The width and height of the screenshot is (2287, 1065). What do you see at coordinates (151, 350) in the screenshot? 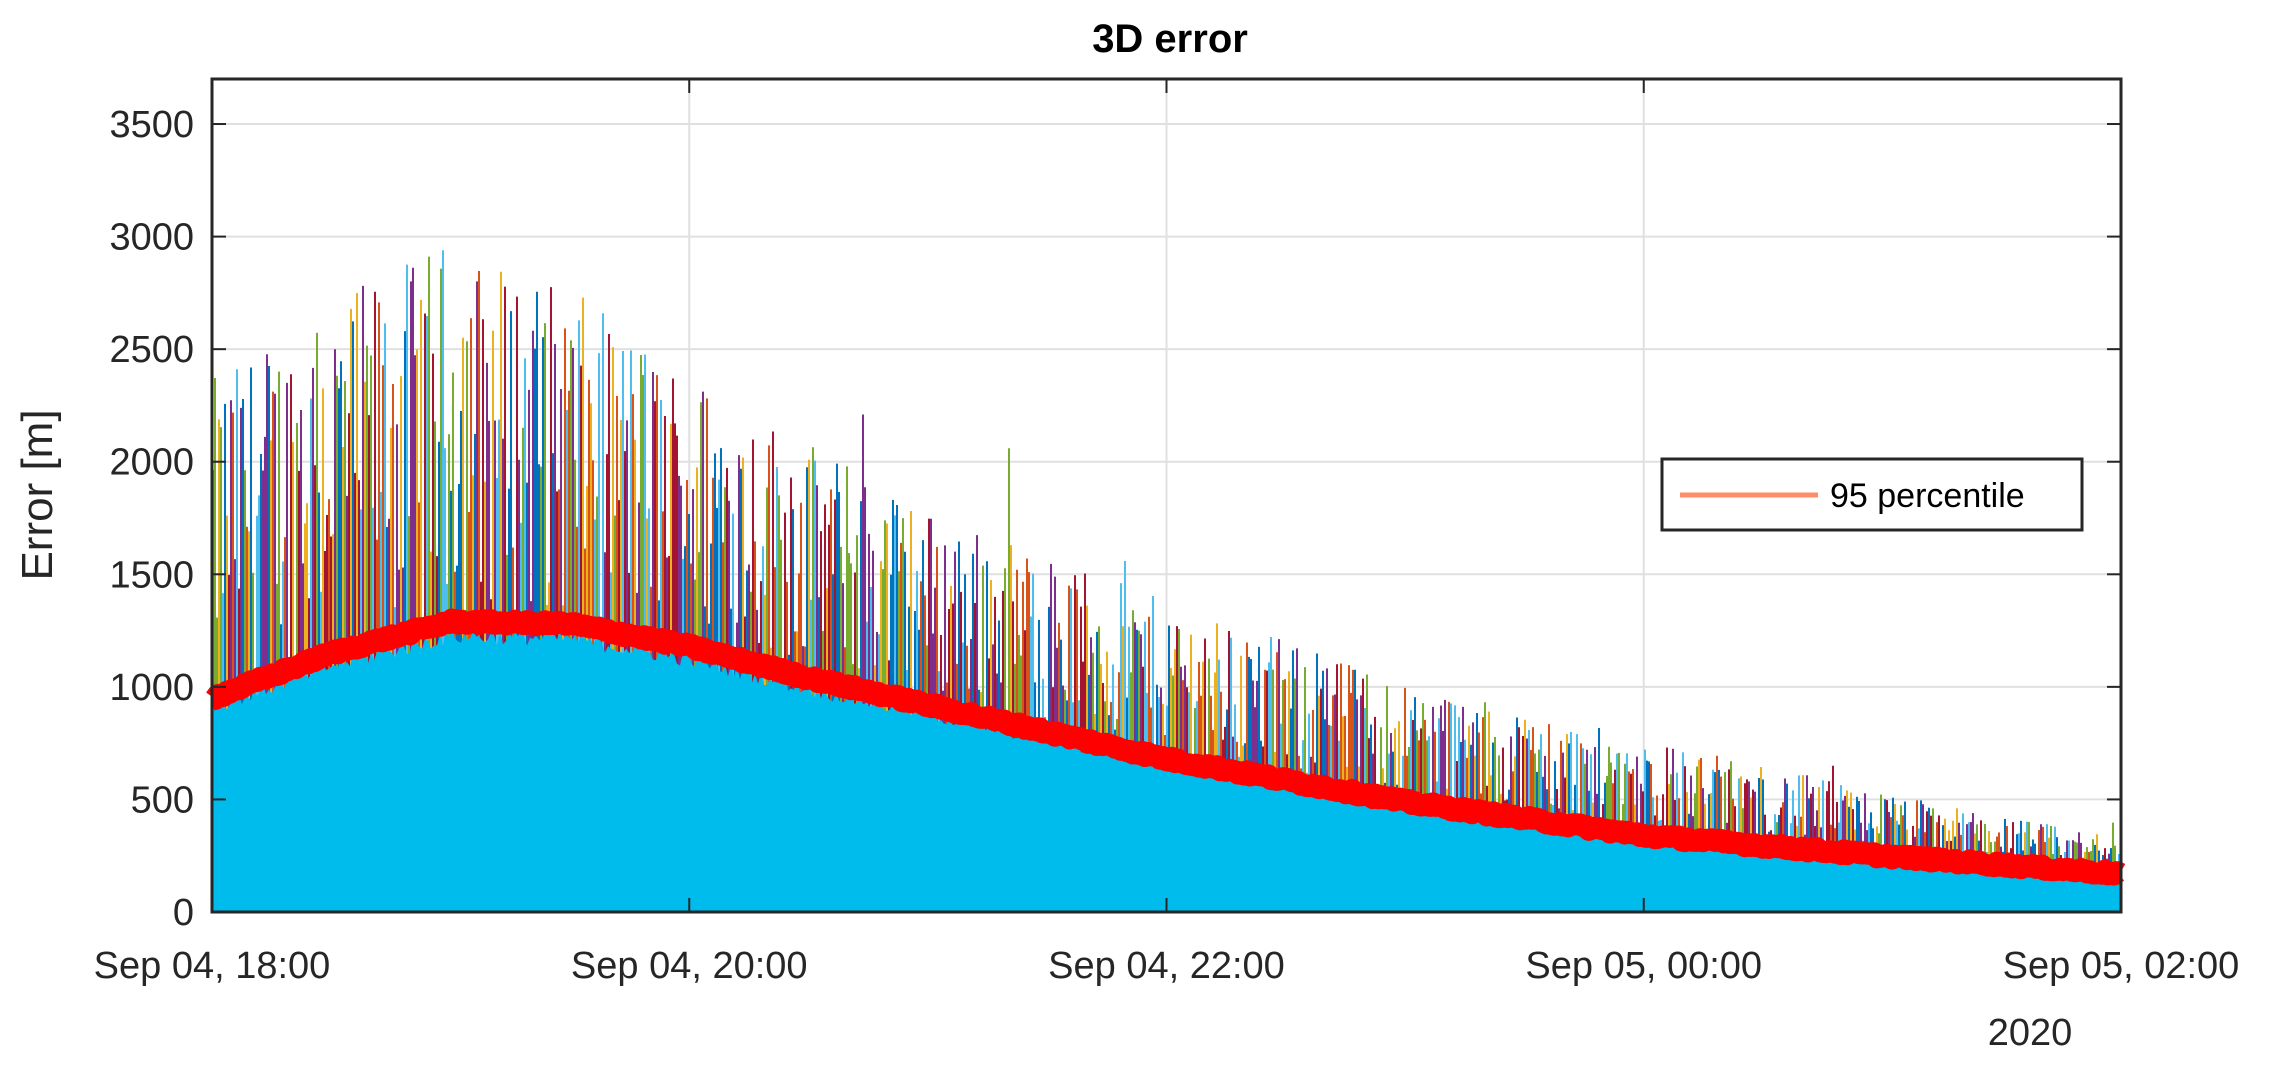
I see `y-tick-label: 2500` at bounding box center [151, 350].